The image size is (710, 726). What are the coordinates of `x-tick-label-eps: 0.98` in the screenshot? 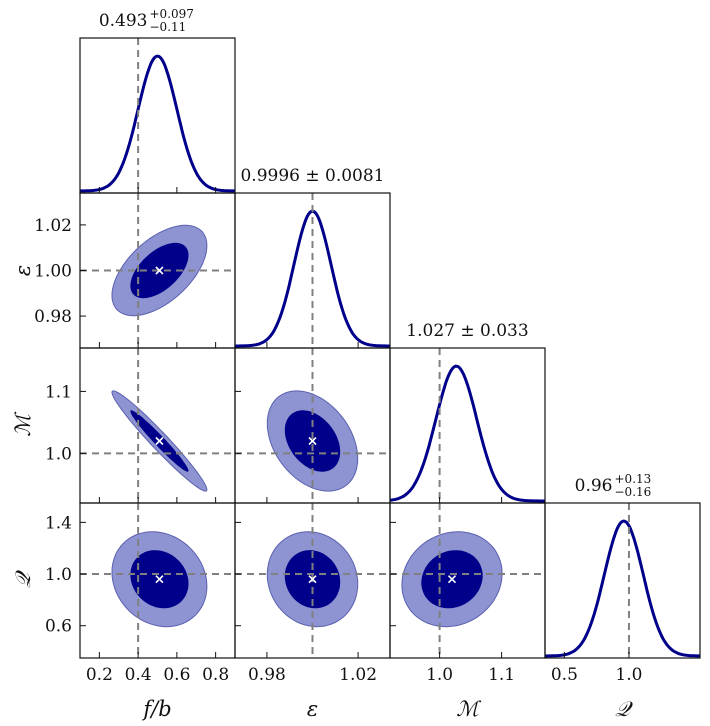 It's located at (267, 675).